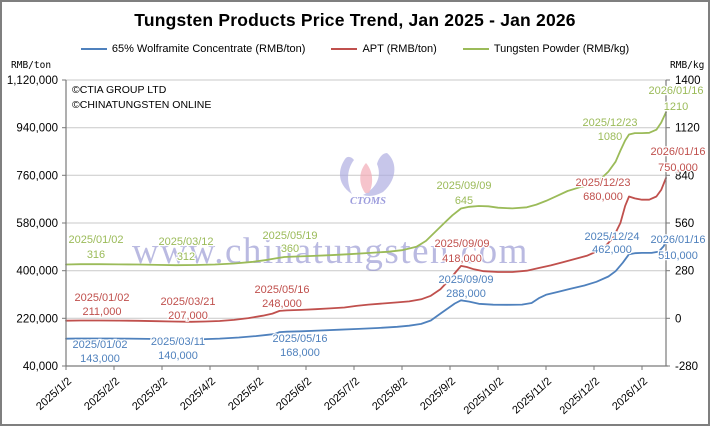  Describe the element at coordinates (462, 259) in the screenshot. I see `annotation-value: 418,000` at that location.